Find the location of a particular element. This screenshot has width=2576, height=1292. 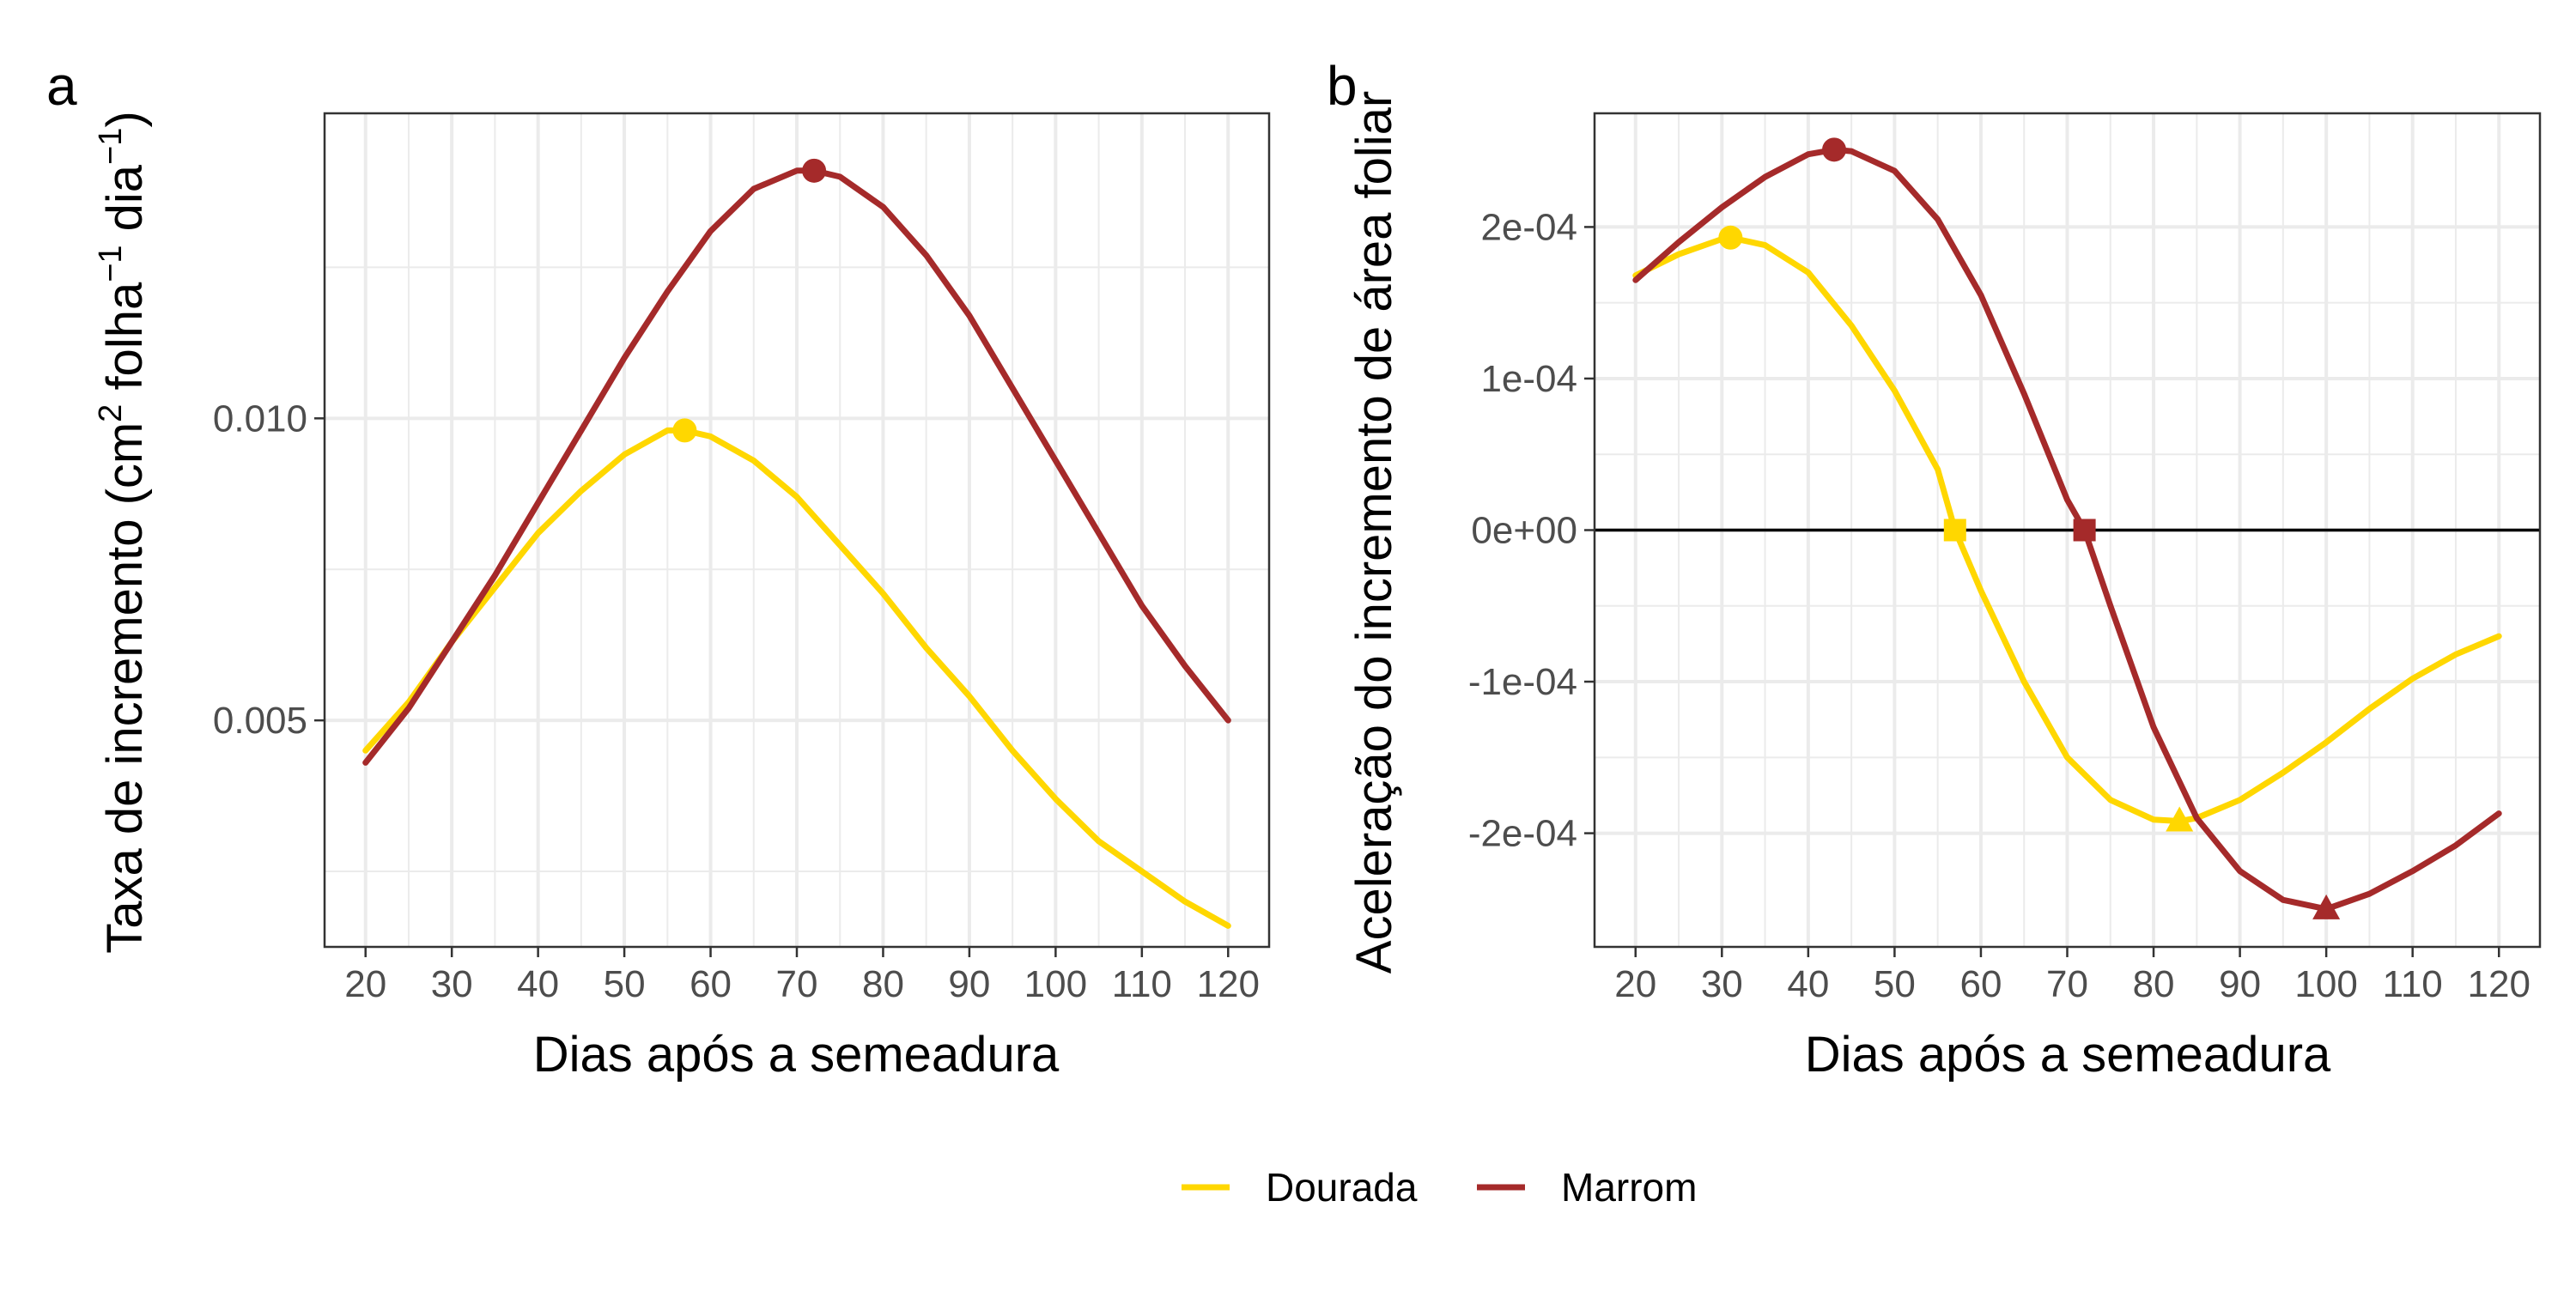

panel-a-y-axis-title: Taxa de incremento (cm2 folha−1 dia−1) is located at coordinates (123, 532).